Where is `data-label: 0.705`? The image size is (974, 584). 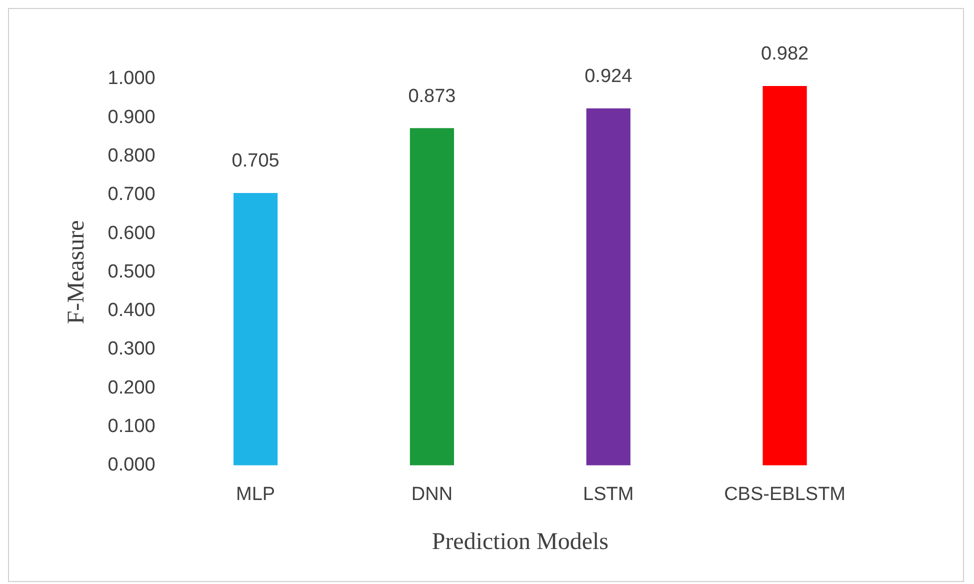 data-label: 0.705 is located at coordinates (256, 161).